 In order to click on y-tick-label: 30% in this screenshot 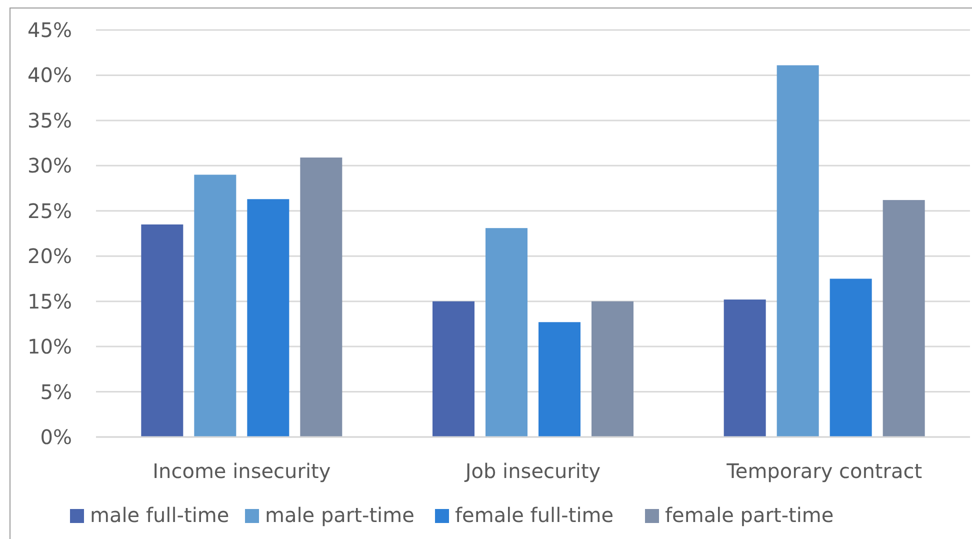, I will do `click(50, 166)`.